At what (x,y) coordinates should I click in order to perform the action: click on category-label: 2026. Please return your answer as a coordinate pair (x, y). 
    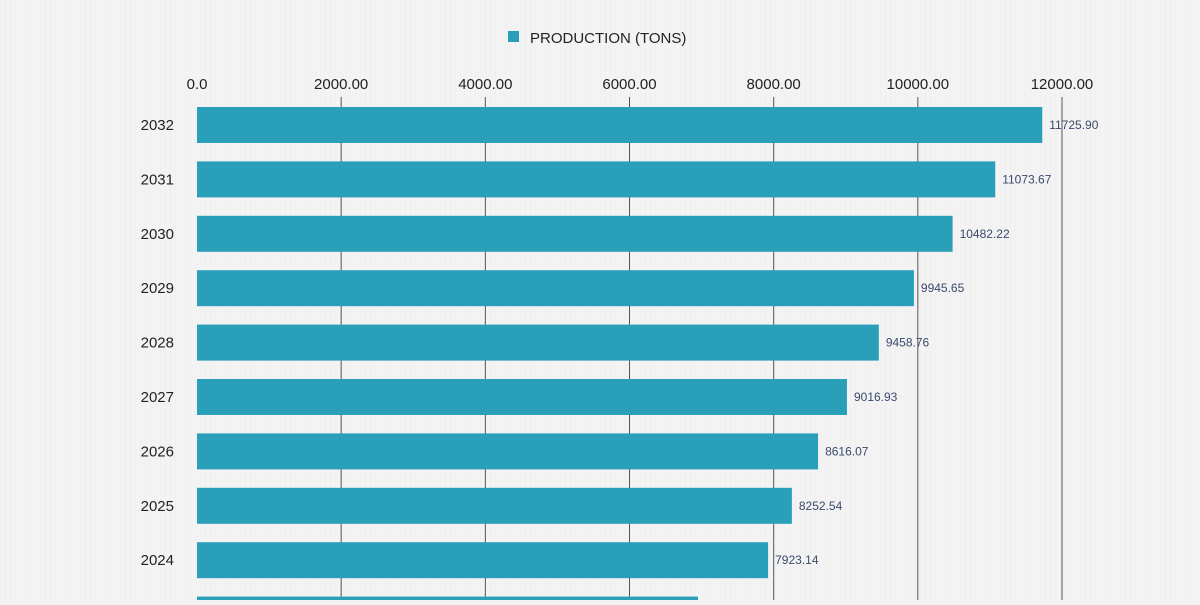
    Looking at the image, I should click on (157, 451).